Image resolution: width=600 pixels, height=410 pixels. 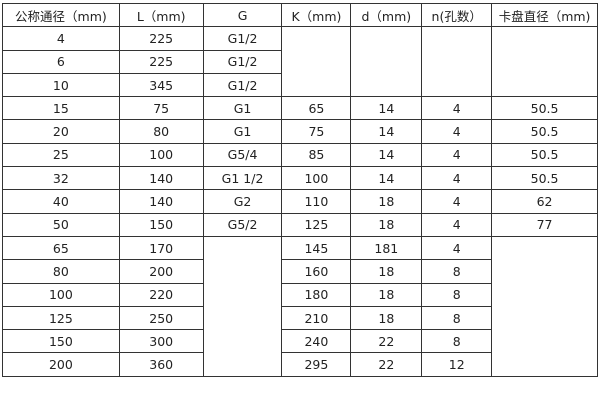 What do you see at coordinates (161, 341) in the screenshot?
I see `cell-length: 300` at bounding box center [161, 341].